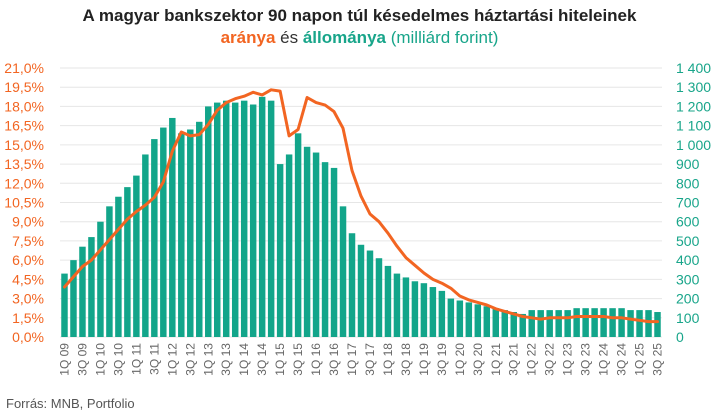  What do you see at coordinates (693, 106) in the screenshot?
I see `right-tick-label: 1 200` at bounding box center [693, 106].